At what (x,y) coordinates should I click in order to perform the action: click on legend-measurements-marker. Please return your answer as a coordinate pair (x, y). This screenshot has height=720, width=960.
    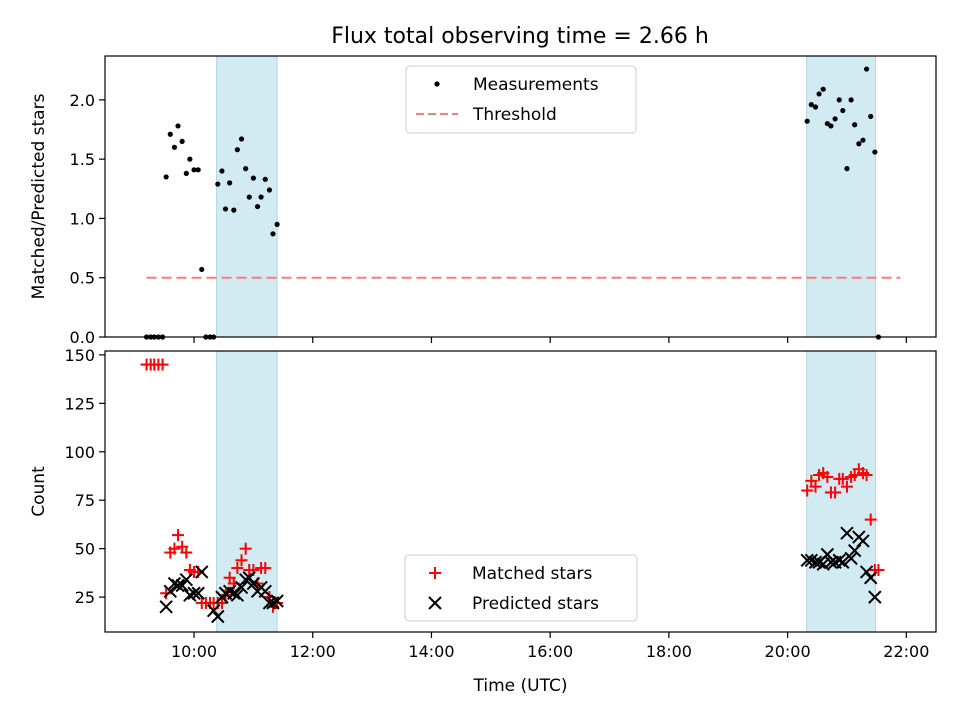
    Looking at the image, I should click on (437, 84).